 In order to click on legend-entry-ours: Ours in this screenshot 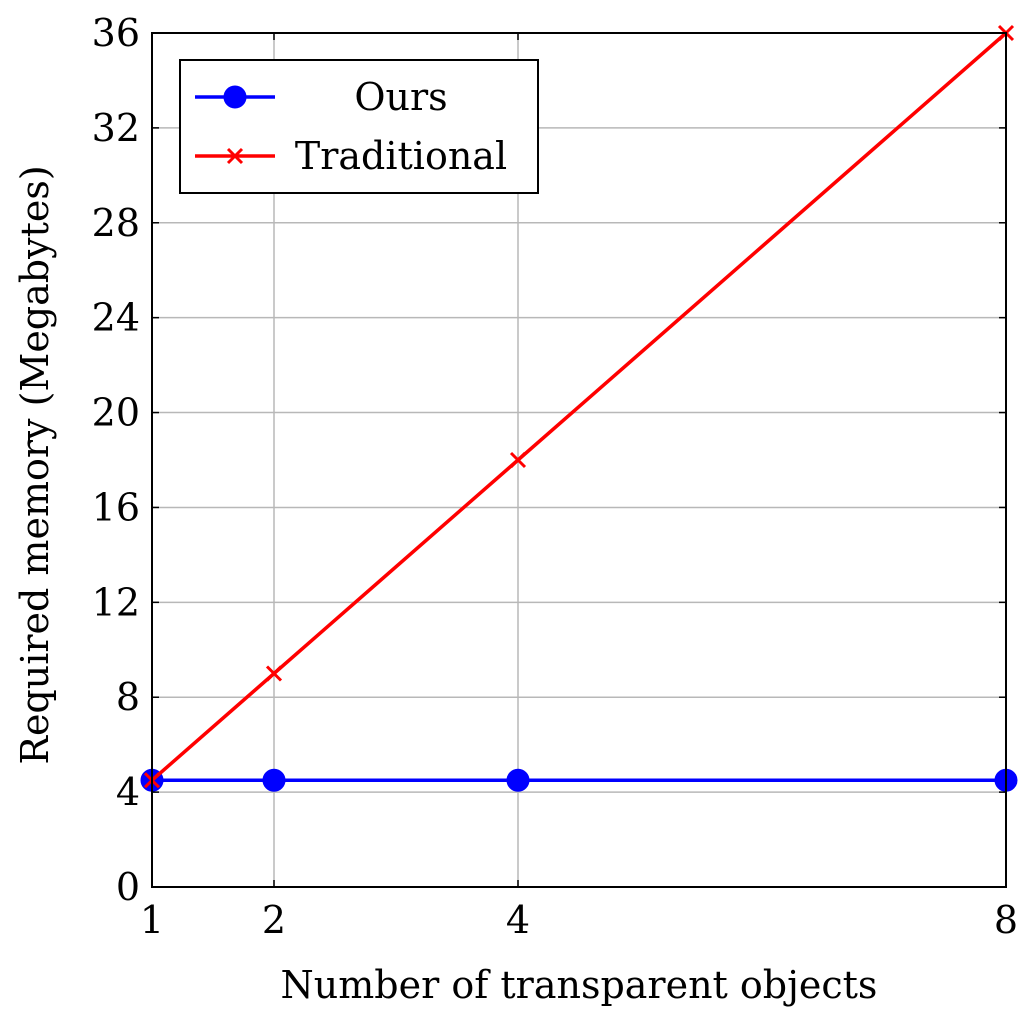, I will do `click(321, 97)`.